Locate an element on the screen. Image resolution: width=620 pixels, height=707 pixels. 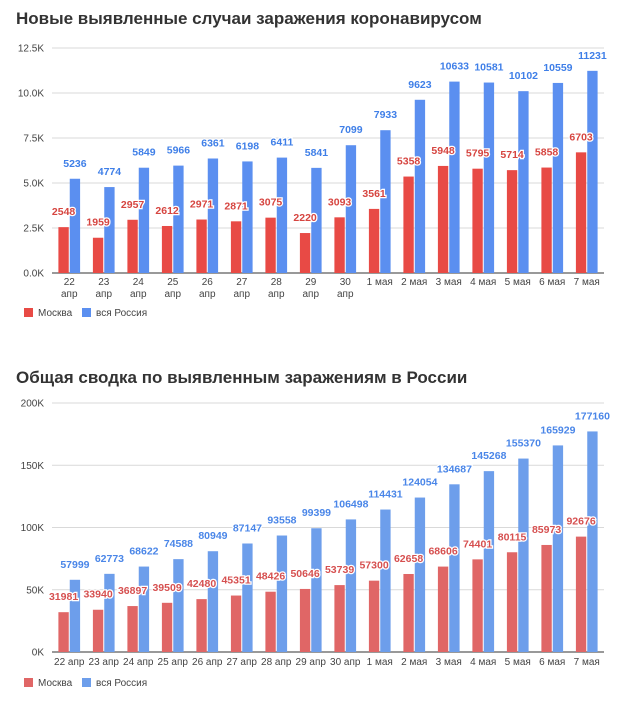
data-label-moscow: 2548 is located at coordinates (64, 212).